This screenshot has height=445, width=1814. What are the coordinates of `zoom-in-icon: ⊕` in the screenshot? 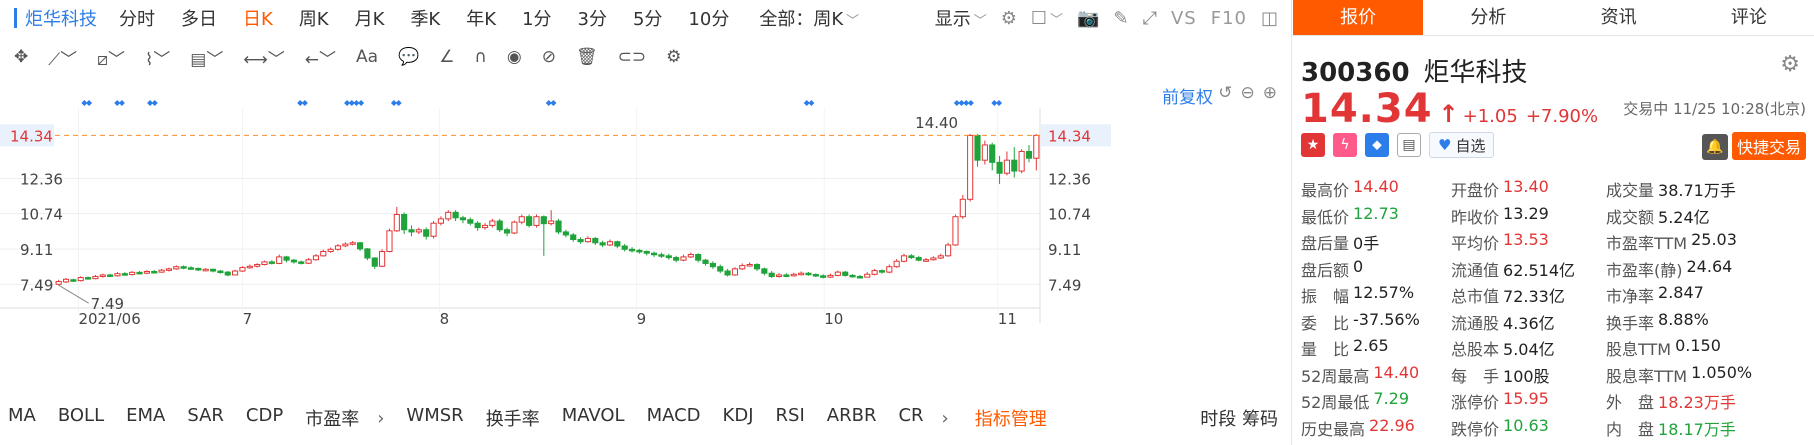 It's located at (1269, 93).